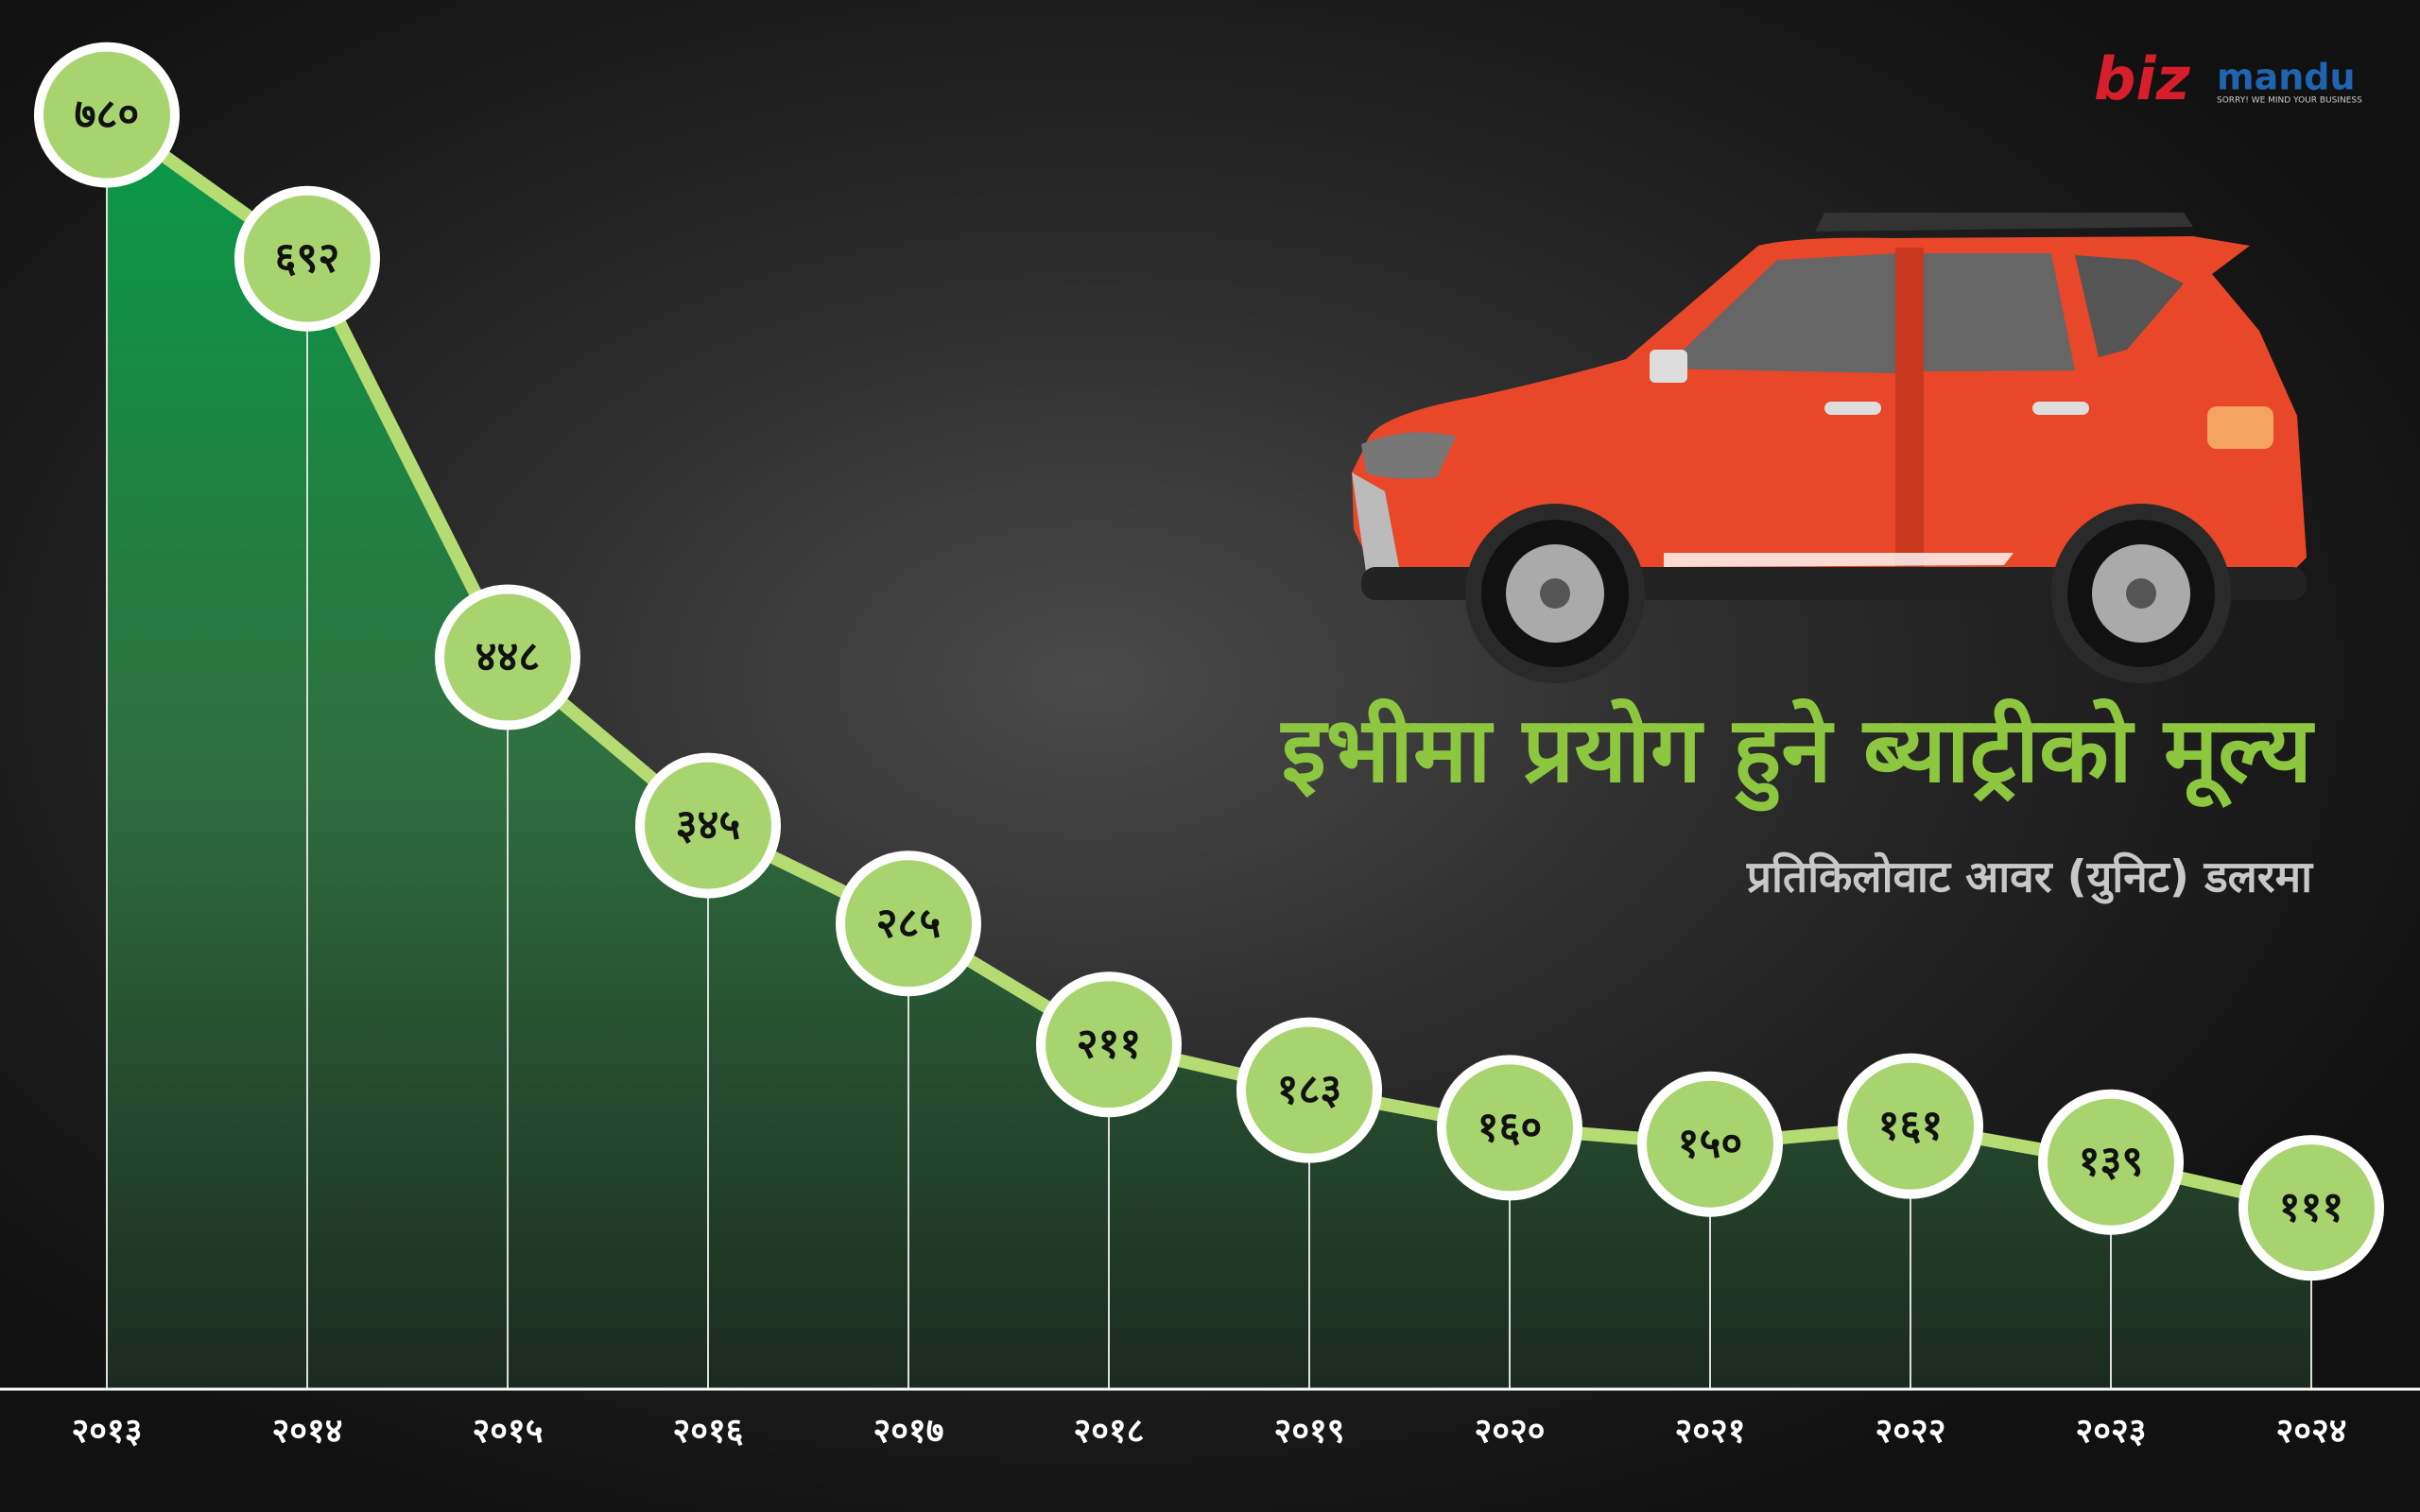 This screenshot has width=2420, height=1512. Describe the element at coordinates (2142, 78) in the screenshot. I see `logo-biz: biz` at that location.